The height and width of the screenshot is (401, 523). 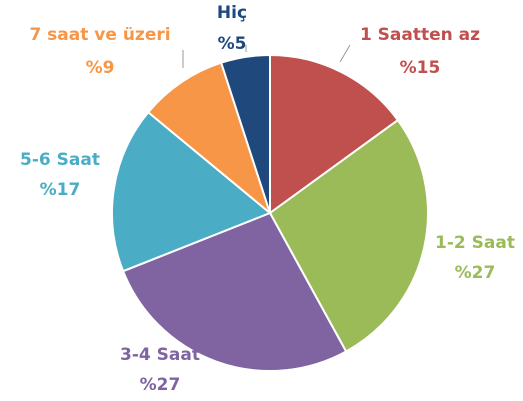 What do you see at coordinates (345, 53) in the screenshot?
I see `leader-line` at bounding box center [345, 53].